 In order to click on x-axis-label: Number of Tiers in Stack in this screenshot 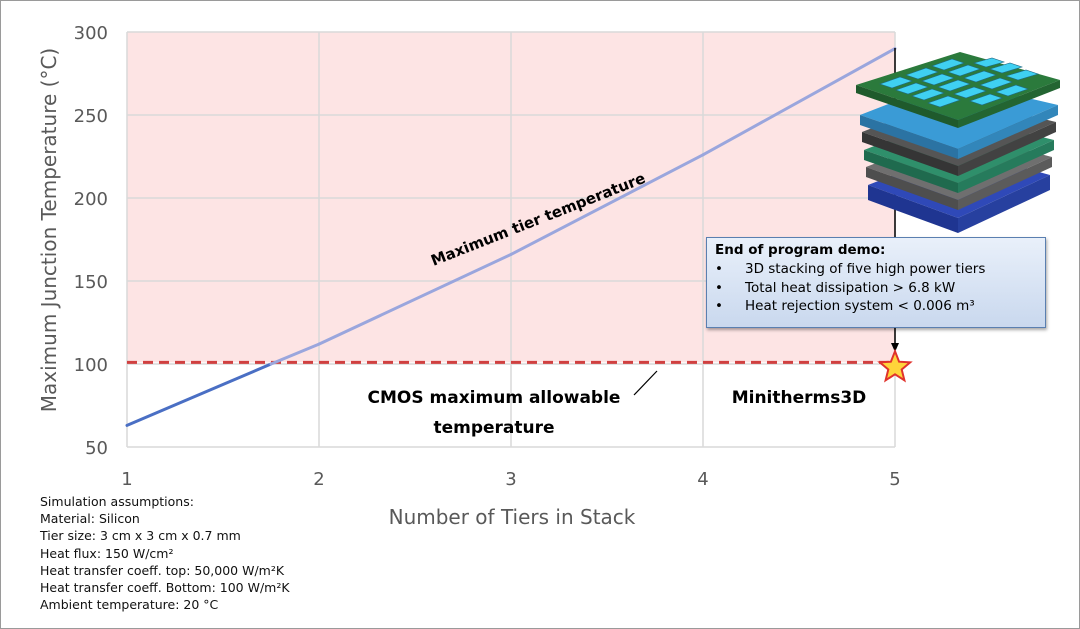, I will do `click(512, 517)`.